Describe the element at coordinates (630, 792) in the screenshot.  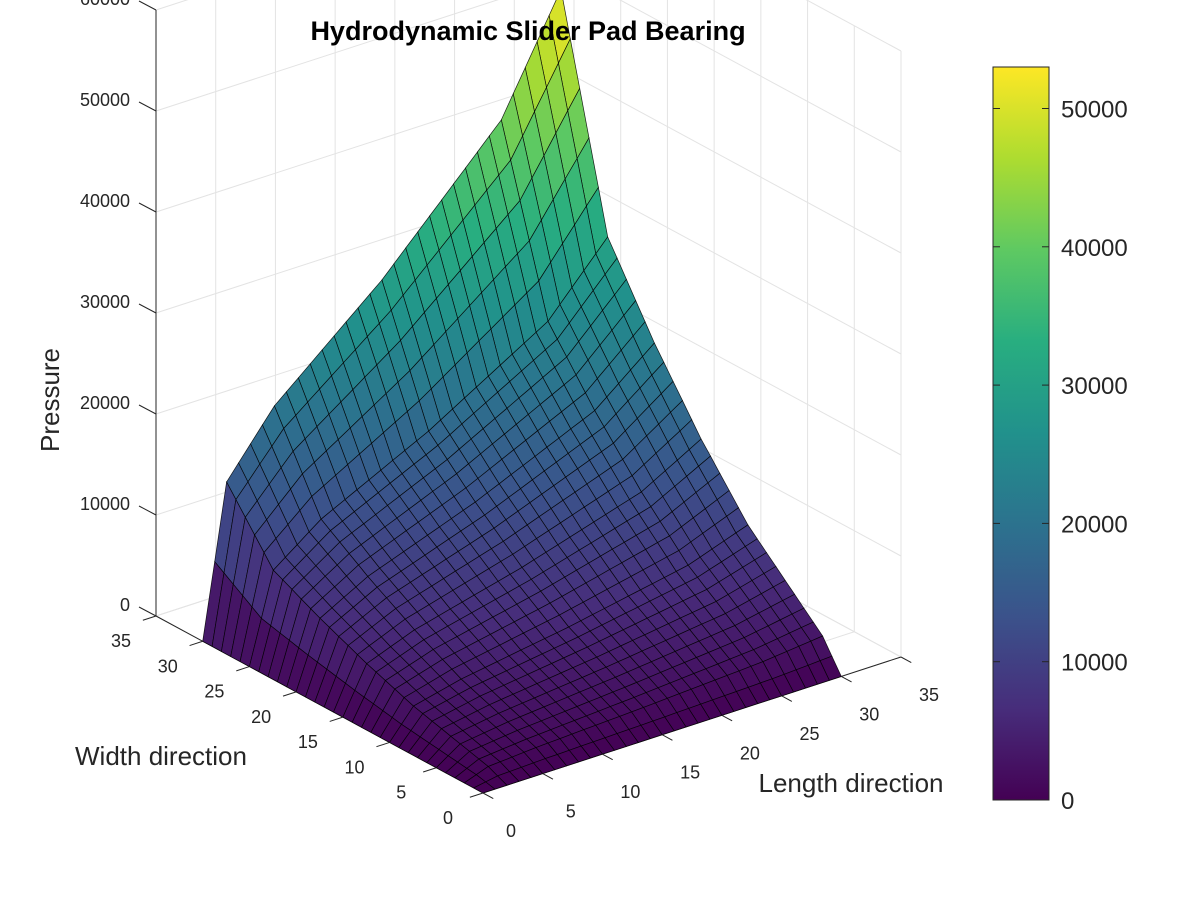
I see `x-tick-label: 10` at that location.